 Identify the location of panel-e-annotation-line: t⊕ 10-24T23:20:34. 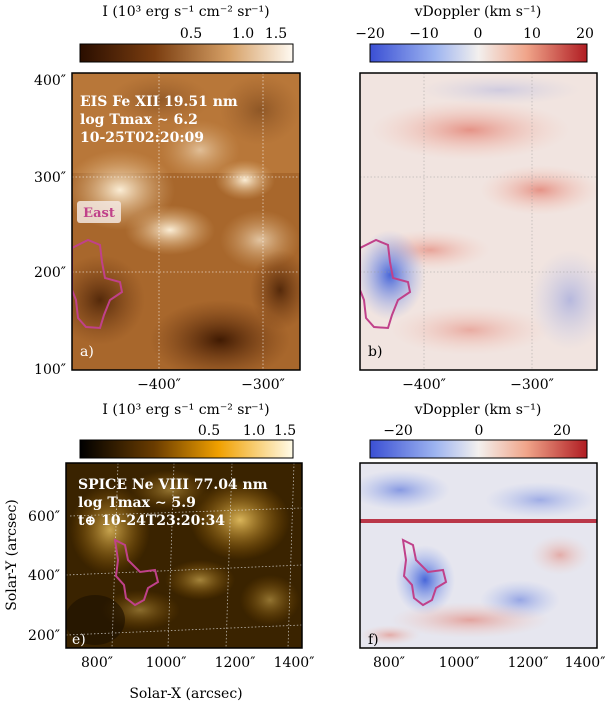
(151, 521).